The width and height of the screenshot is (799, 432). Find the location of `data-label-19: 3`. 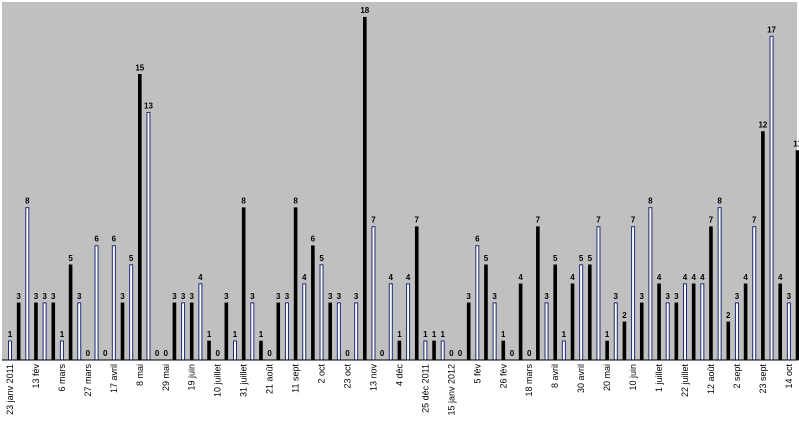

data-label-19: 3 is located at coordinates (174, 296).